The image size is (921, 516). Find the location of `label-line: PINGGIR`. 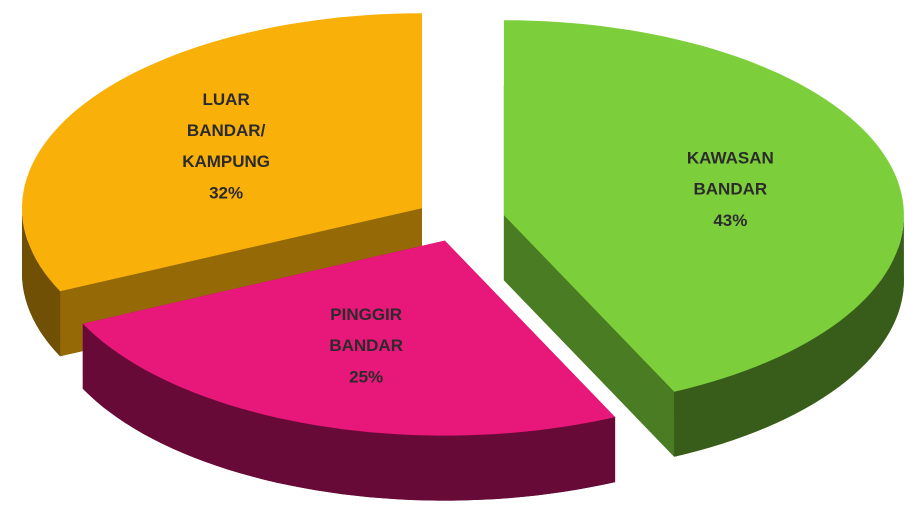

label-line: PINGGIR is located at coordinates (366, 315).